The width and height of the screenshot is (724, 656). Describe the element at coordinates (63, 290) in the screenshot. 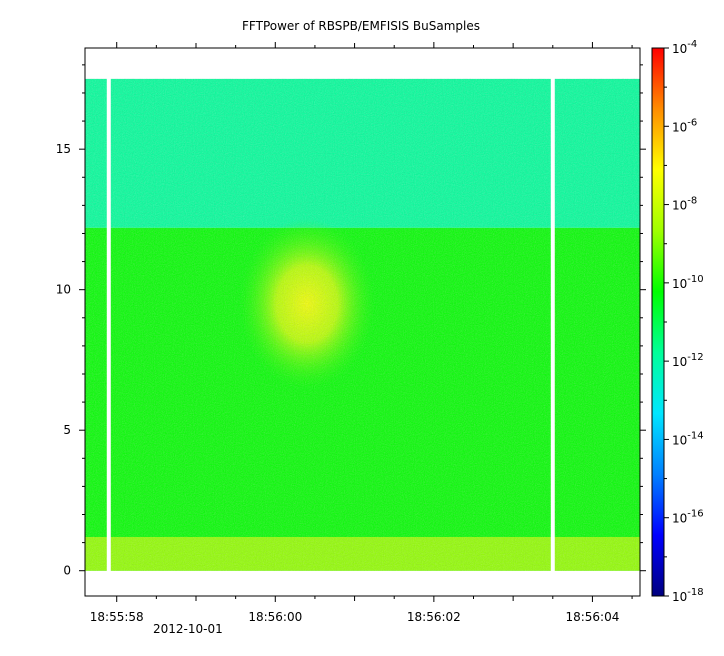

I see `y-tick-label: 10` at that location.